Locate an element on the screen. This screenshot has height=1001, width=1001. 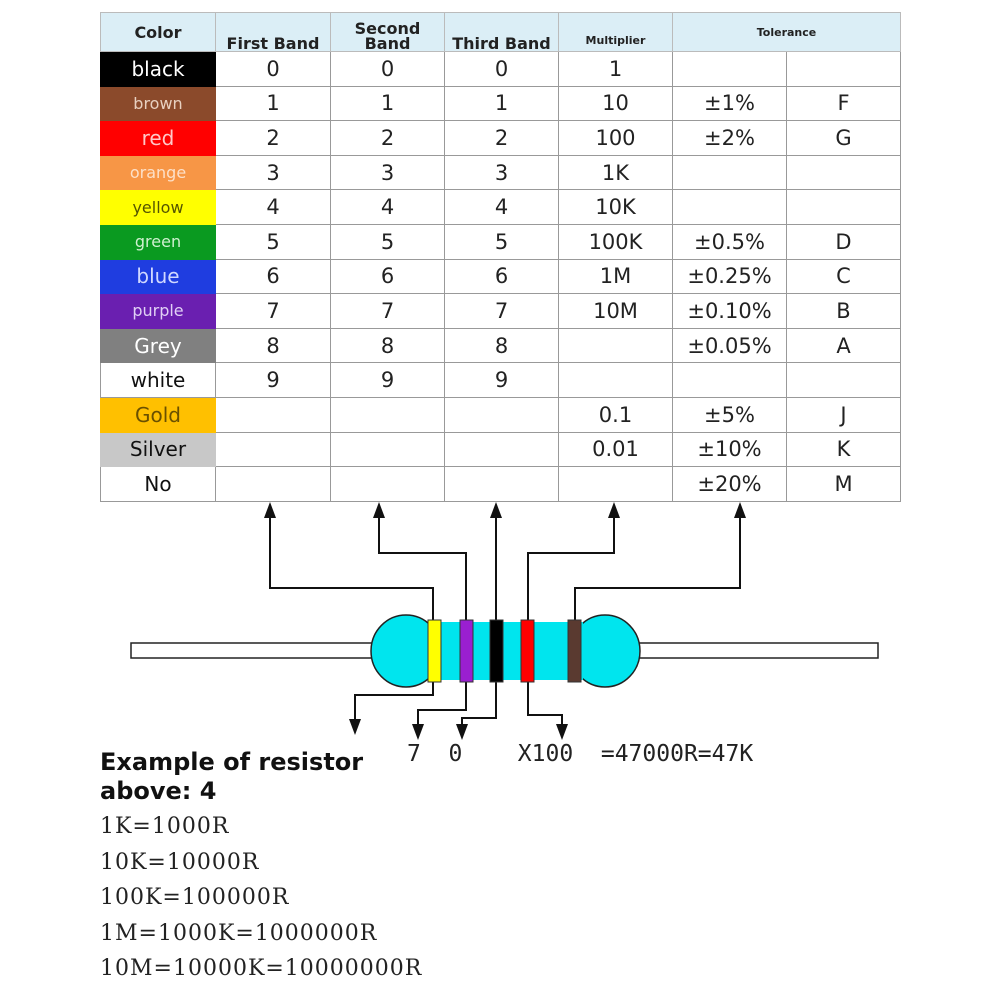
table-row: Gold 0.1 ±5% J is located at coordinates (500, 414).